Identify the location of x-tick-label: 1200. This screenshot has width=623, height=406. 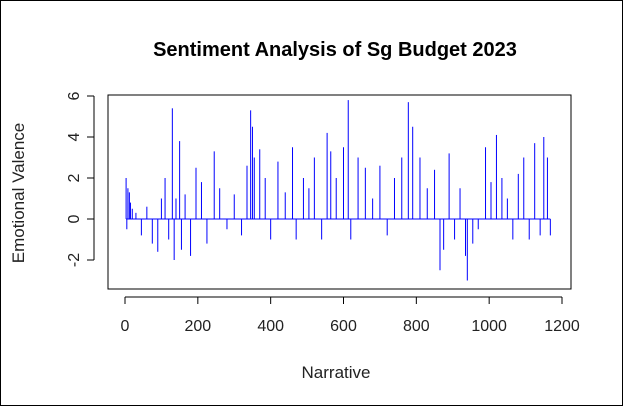
(562, 326).